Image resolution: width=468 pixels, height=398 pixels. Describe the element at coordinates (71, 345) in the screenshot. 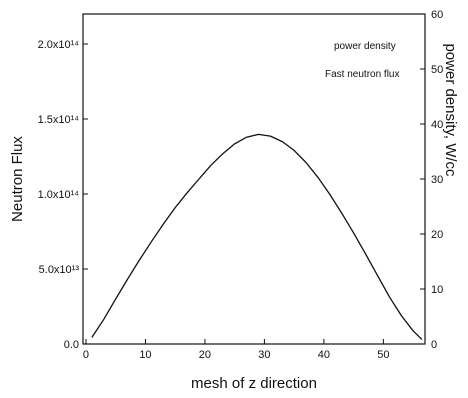

I see `left-y-tick-label: 0.0` at that location.